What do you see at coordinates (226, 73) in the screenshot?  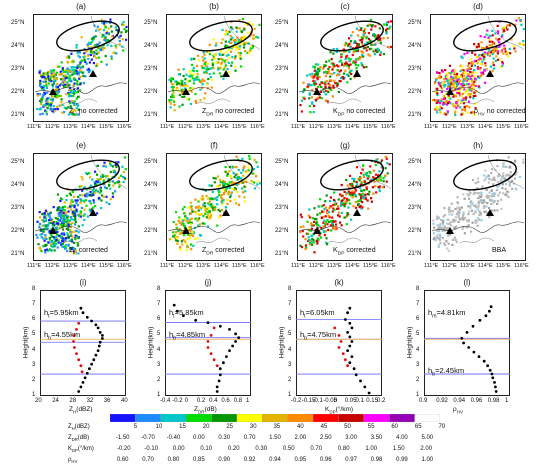 I see `radar-site-marker` at bounding box center [226, 73].